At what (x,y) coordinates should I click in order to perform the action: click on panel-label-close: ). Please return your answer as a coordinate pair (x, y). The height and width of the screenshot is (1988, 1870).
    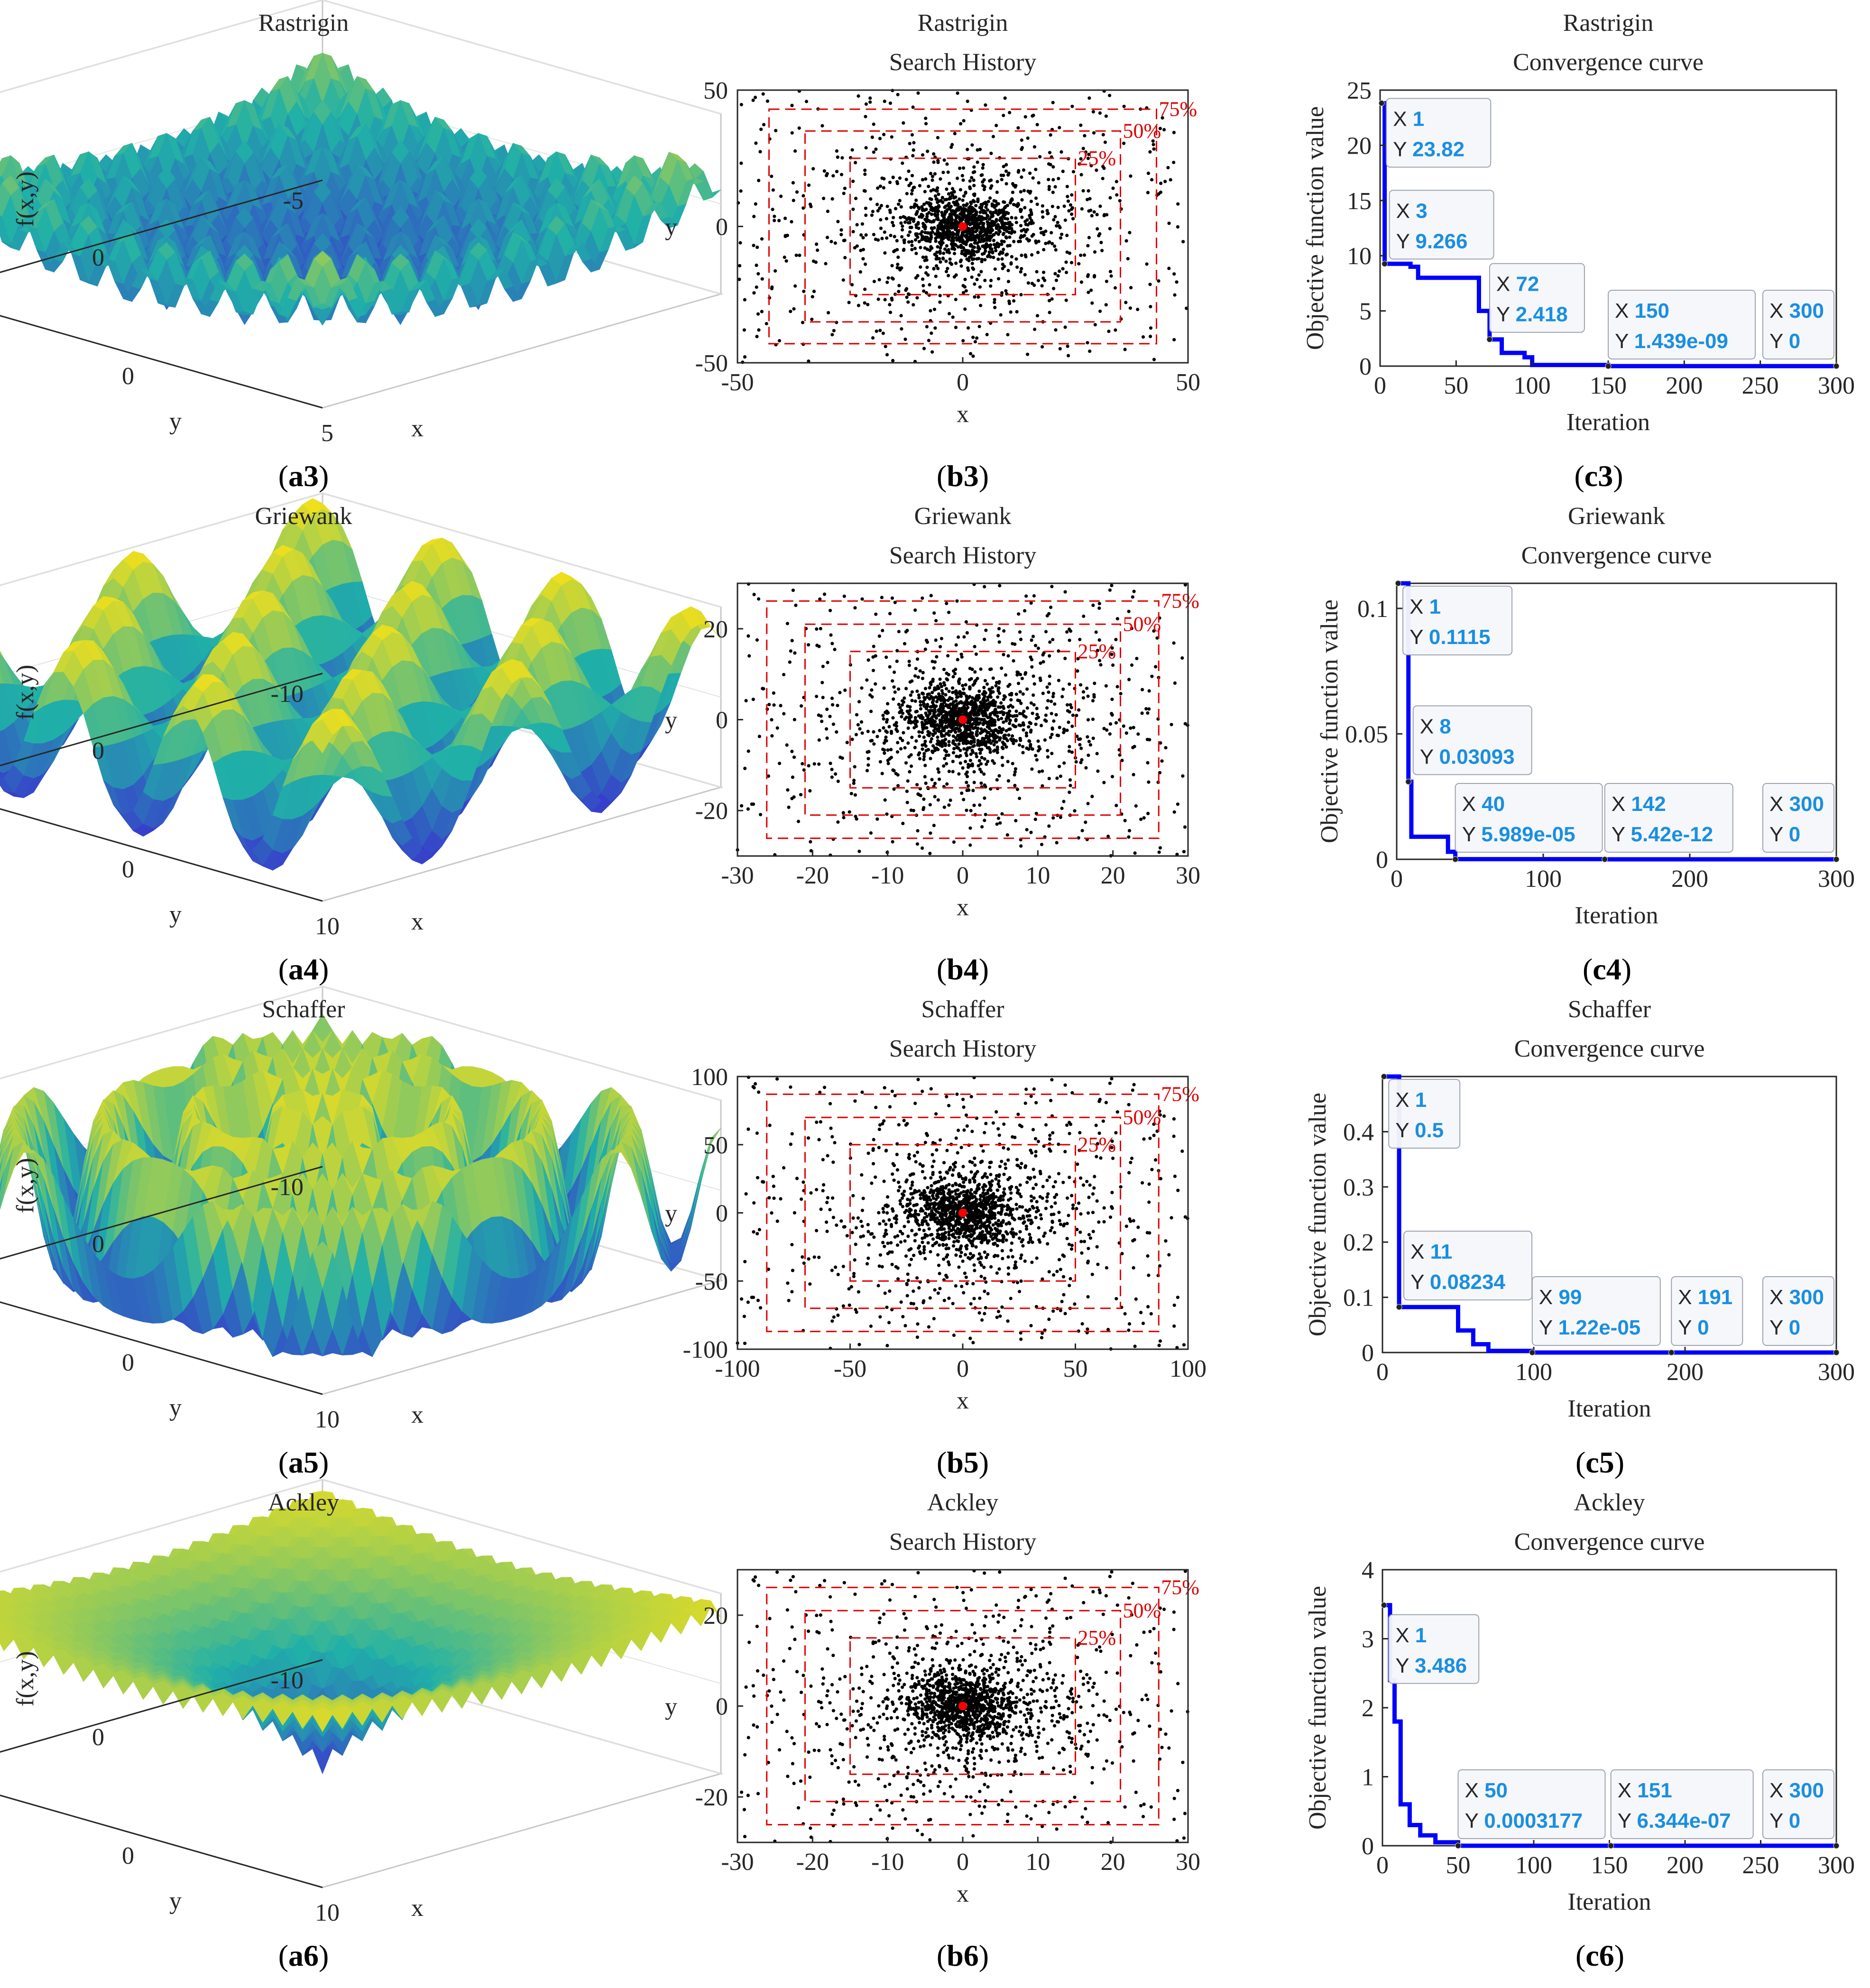
    Looking at the image, I should click on (984, 476).